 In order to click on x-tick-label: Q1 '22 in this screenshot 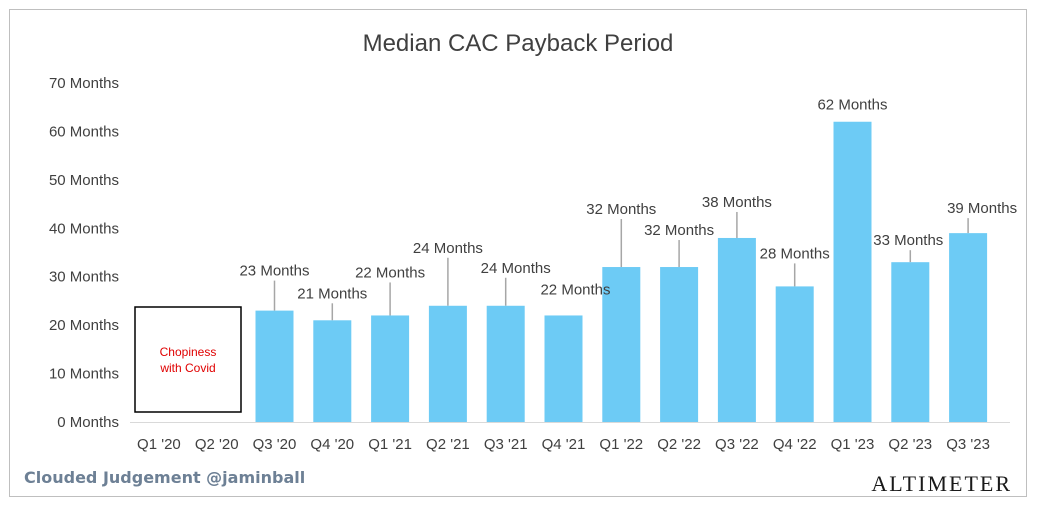, I will do `click(621, 444)`.